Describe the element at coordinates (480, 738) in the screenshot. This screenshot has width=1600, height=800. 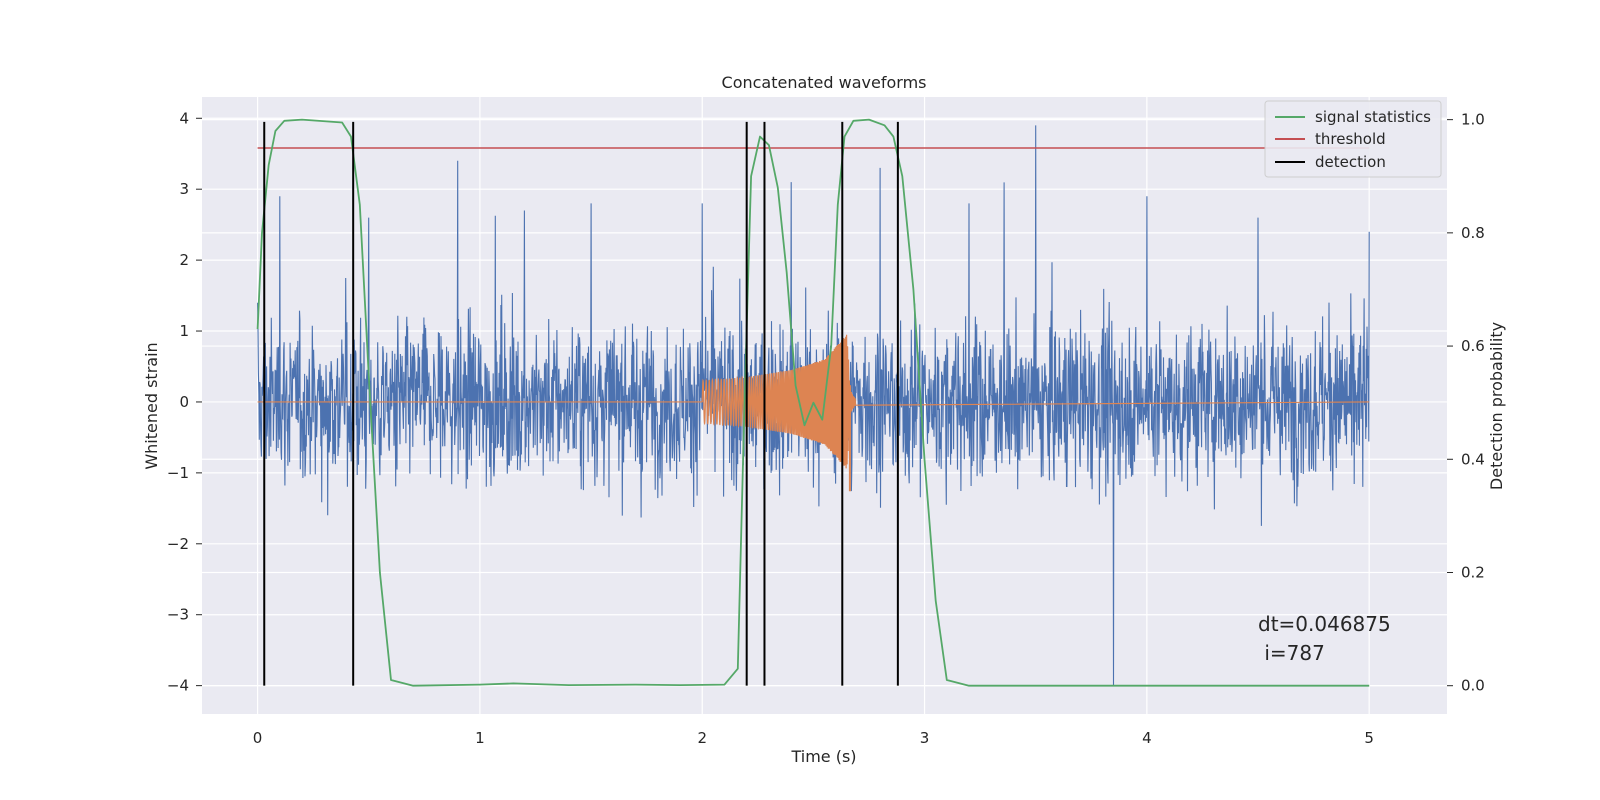
I see `x-tick-label: 1` at that location.